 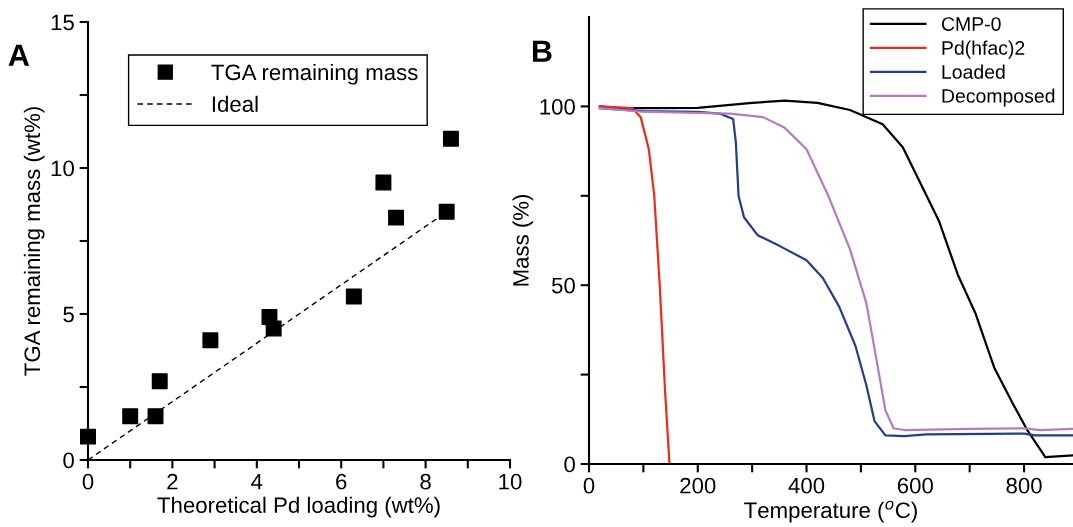 What do you see at coordinates (830, 511) in the screenshot?
I see `x-axis-title: Temperature ($^{o}$C)` at bounding box center [830, 511].